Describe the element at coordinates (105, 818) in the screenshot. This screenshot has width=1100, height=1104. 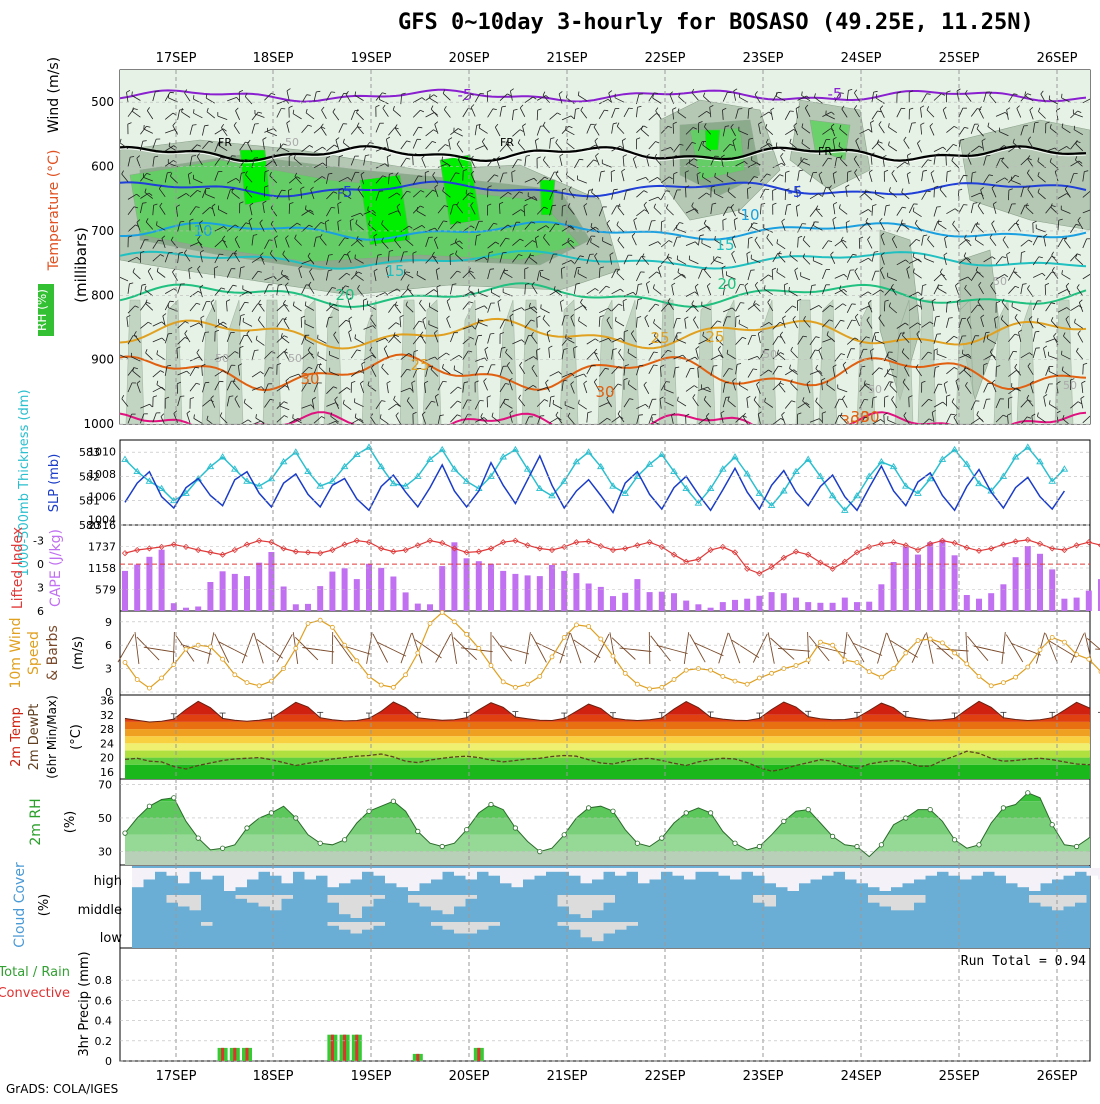
I see `rh2m-tick: 50` at that location.